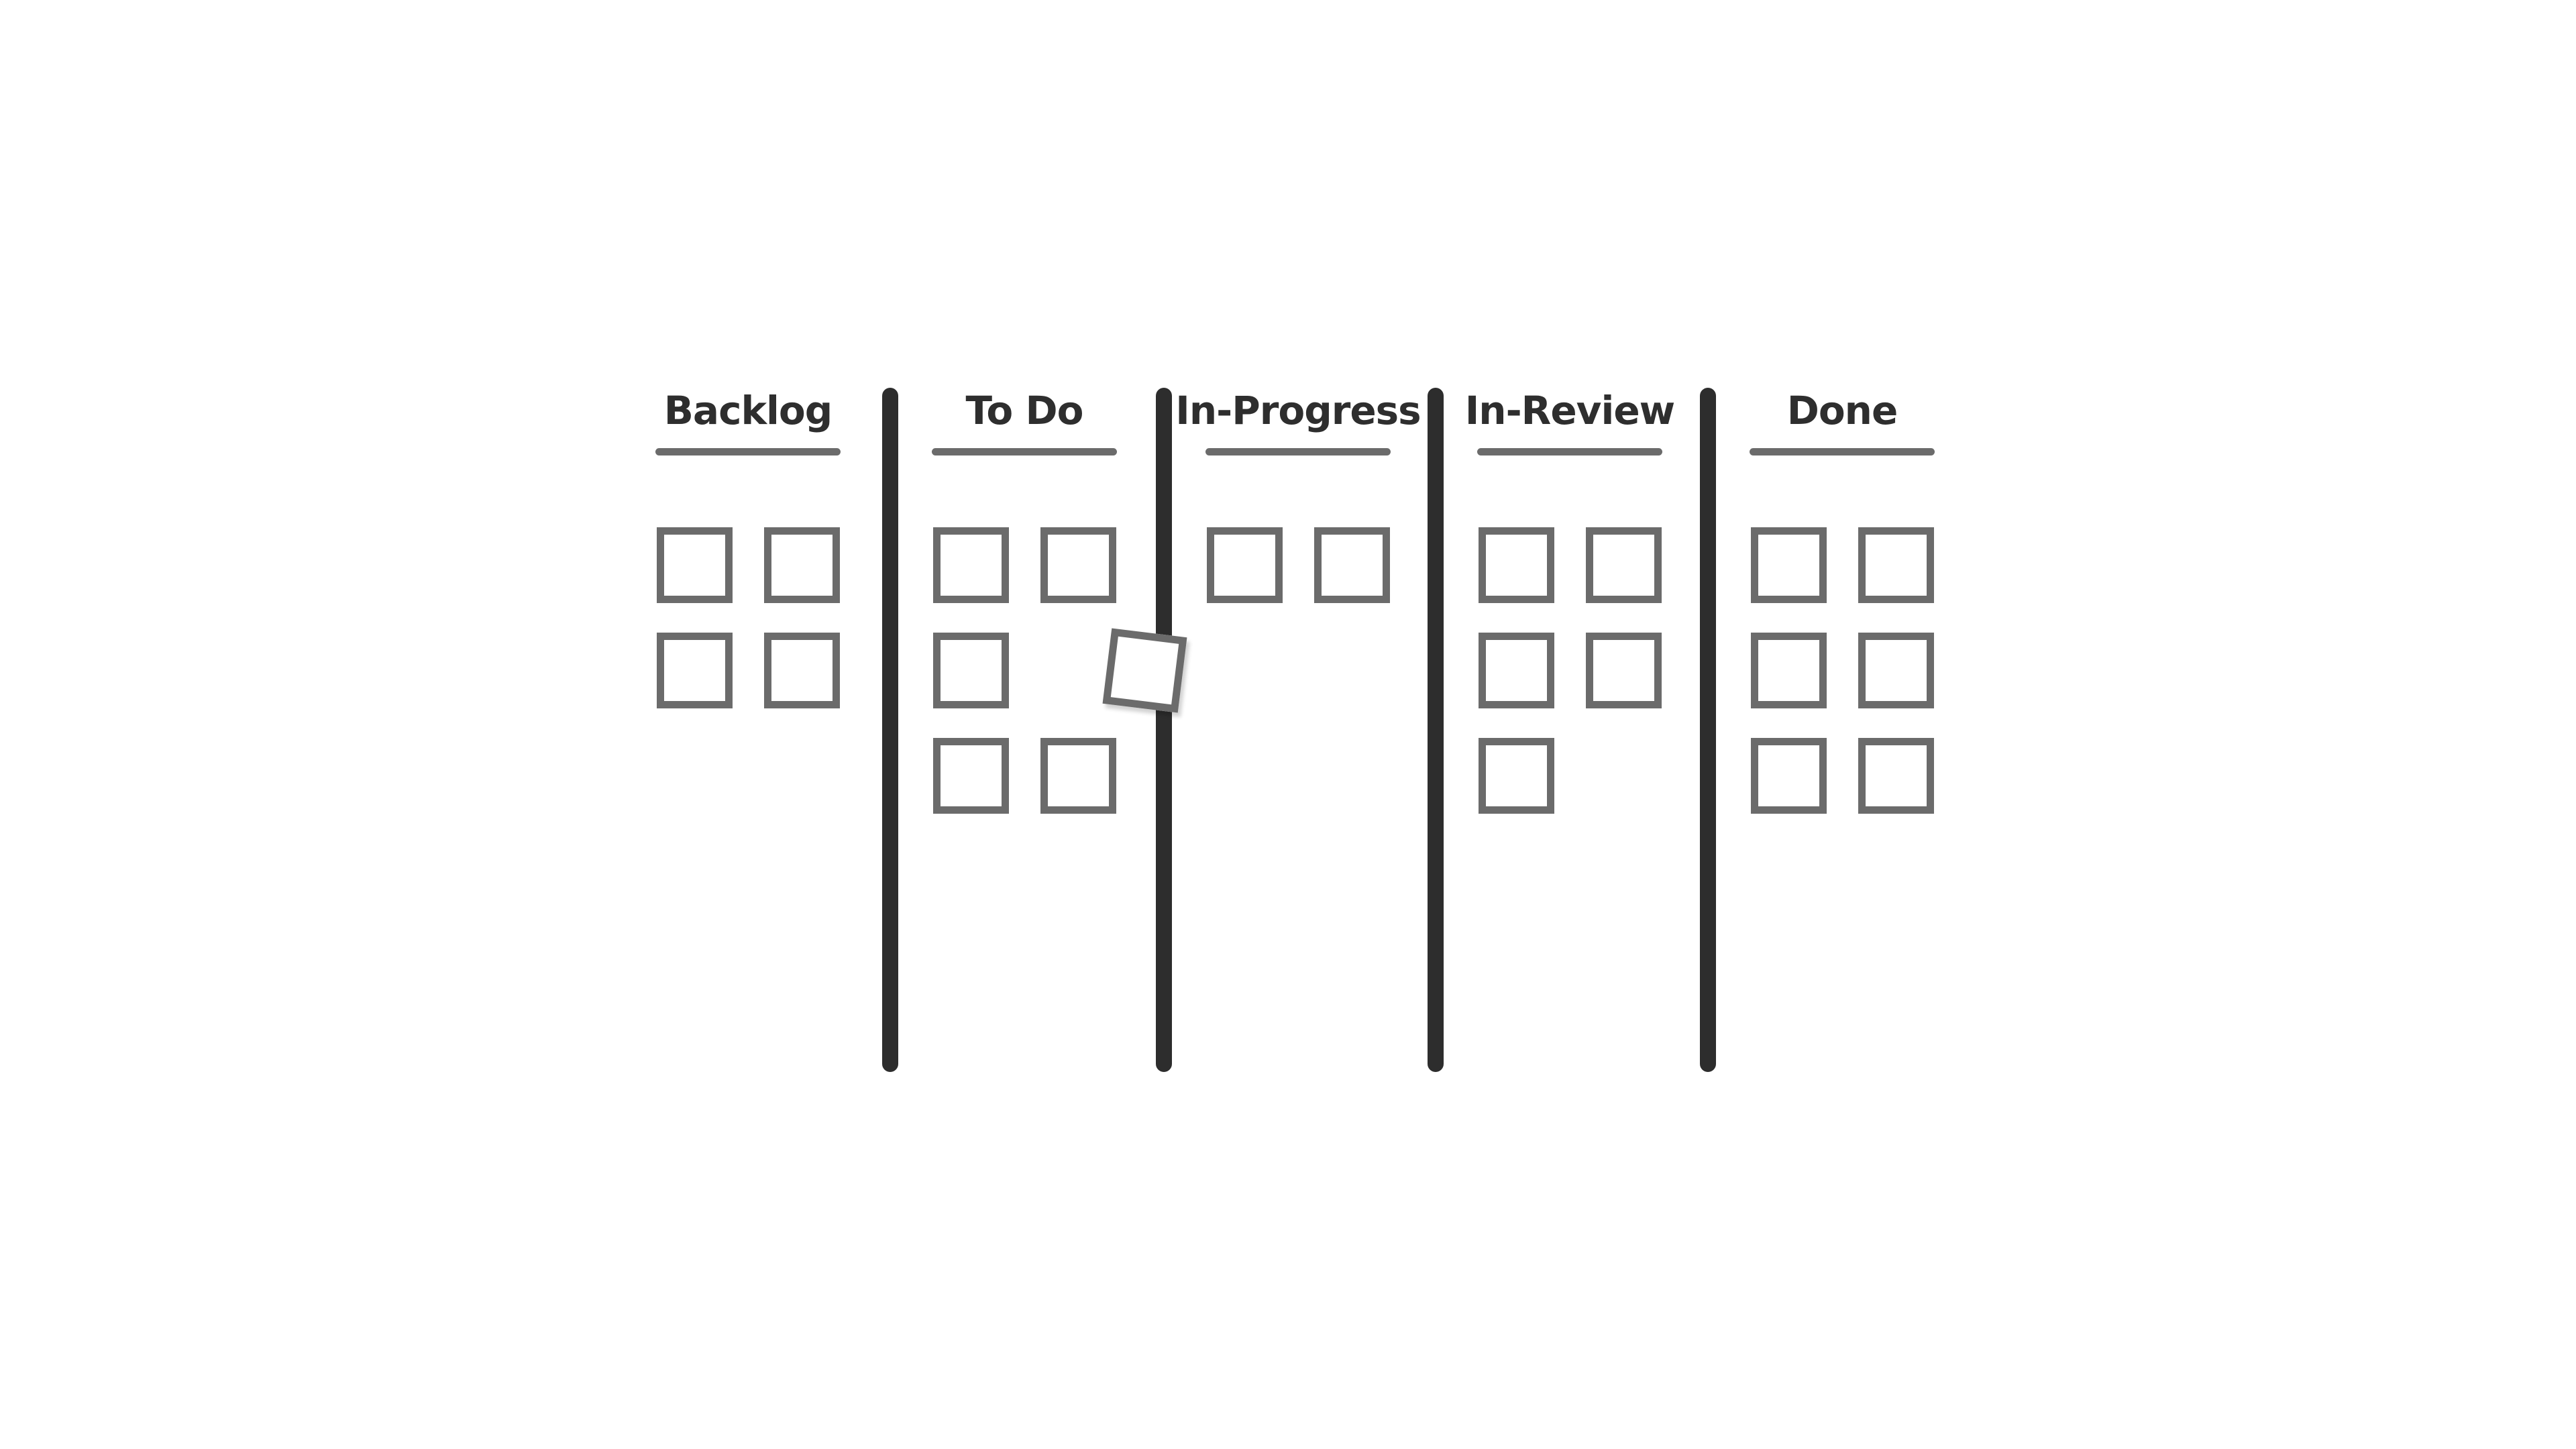 The height and width of the screenshot is (1449, 2576). What do you see at coordinates (1298, 410) in the screenshot?
I see `column-title-in-progress: In-Progress` at bounding box center [1298, 410].